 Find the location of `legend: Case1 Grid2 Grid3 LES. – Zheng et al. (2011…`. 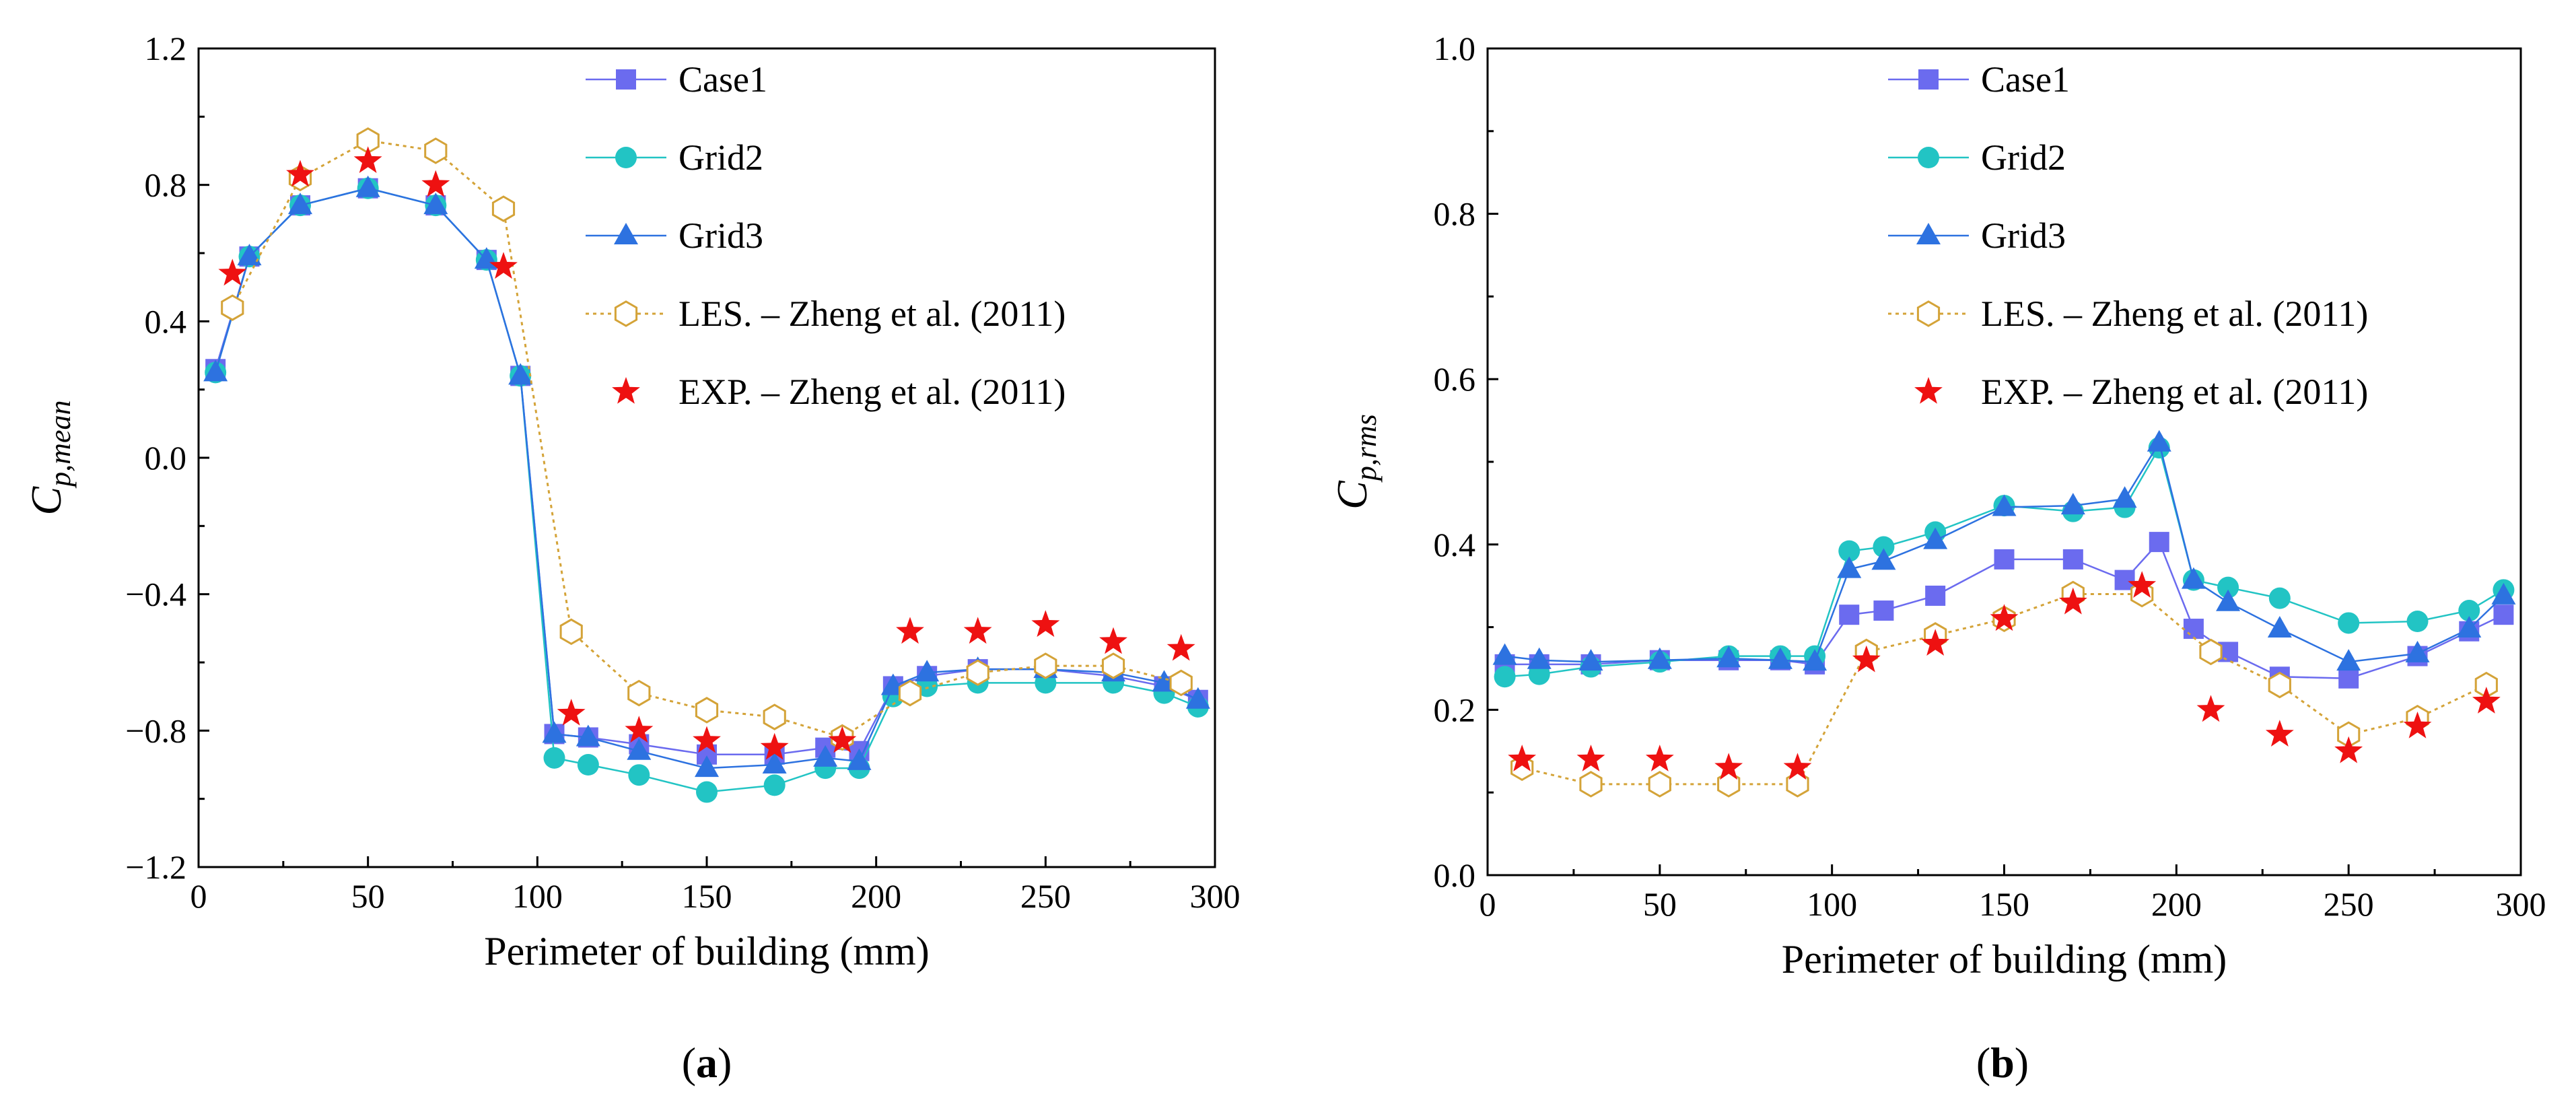

legend: Case1 Grid2 Grid3 LES. – Zheng et al. (2011… is located at coordinates (826, 235).